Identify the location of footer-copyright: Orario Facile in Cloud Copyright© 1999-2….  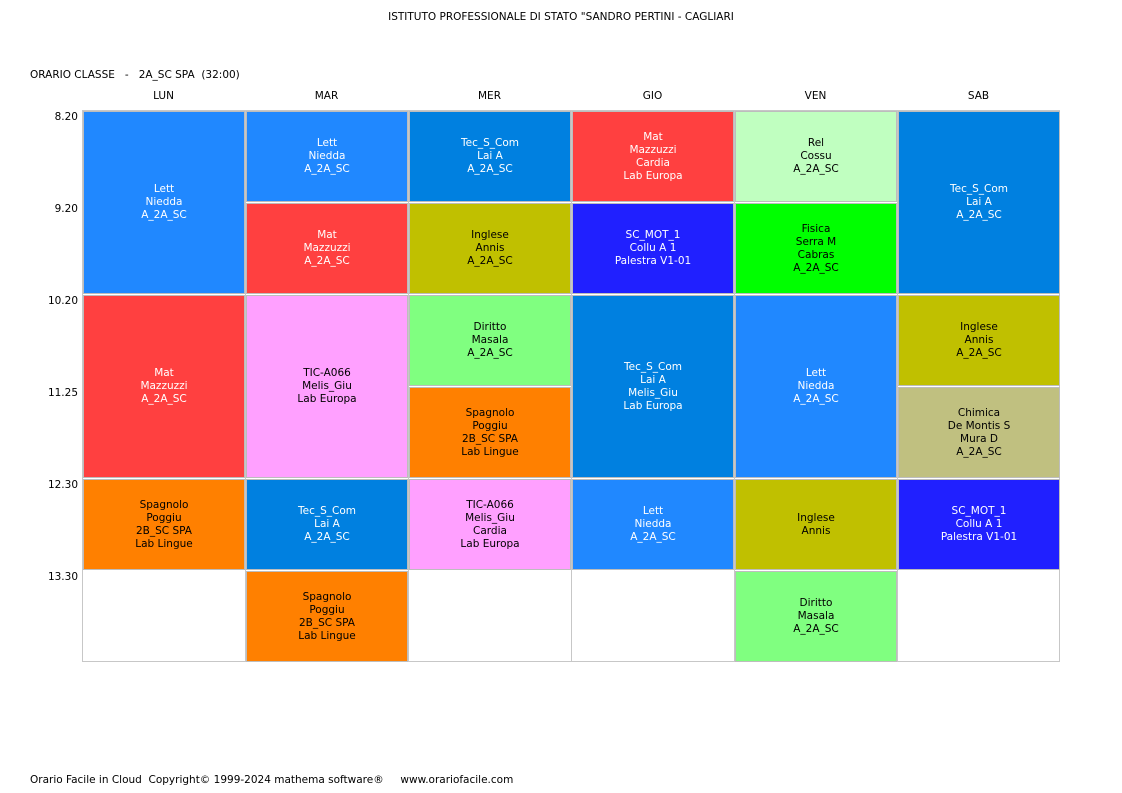
(272, 780).